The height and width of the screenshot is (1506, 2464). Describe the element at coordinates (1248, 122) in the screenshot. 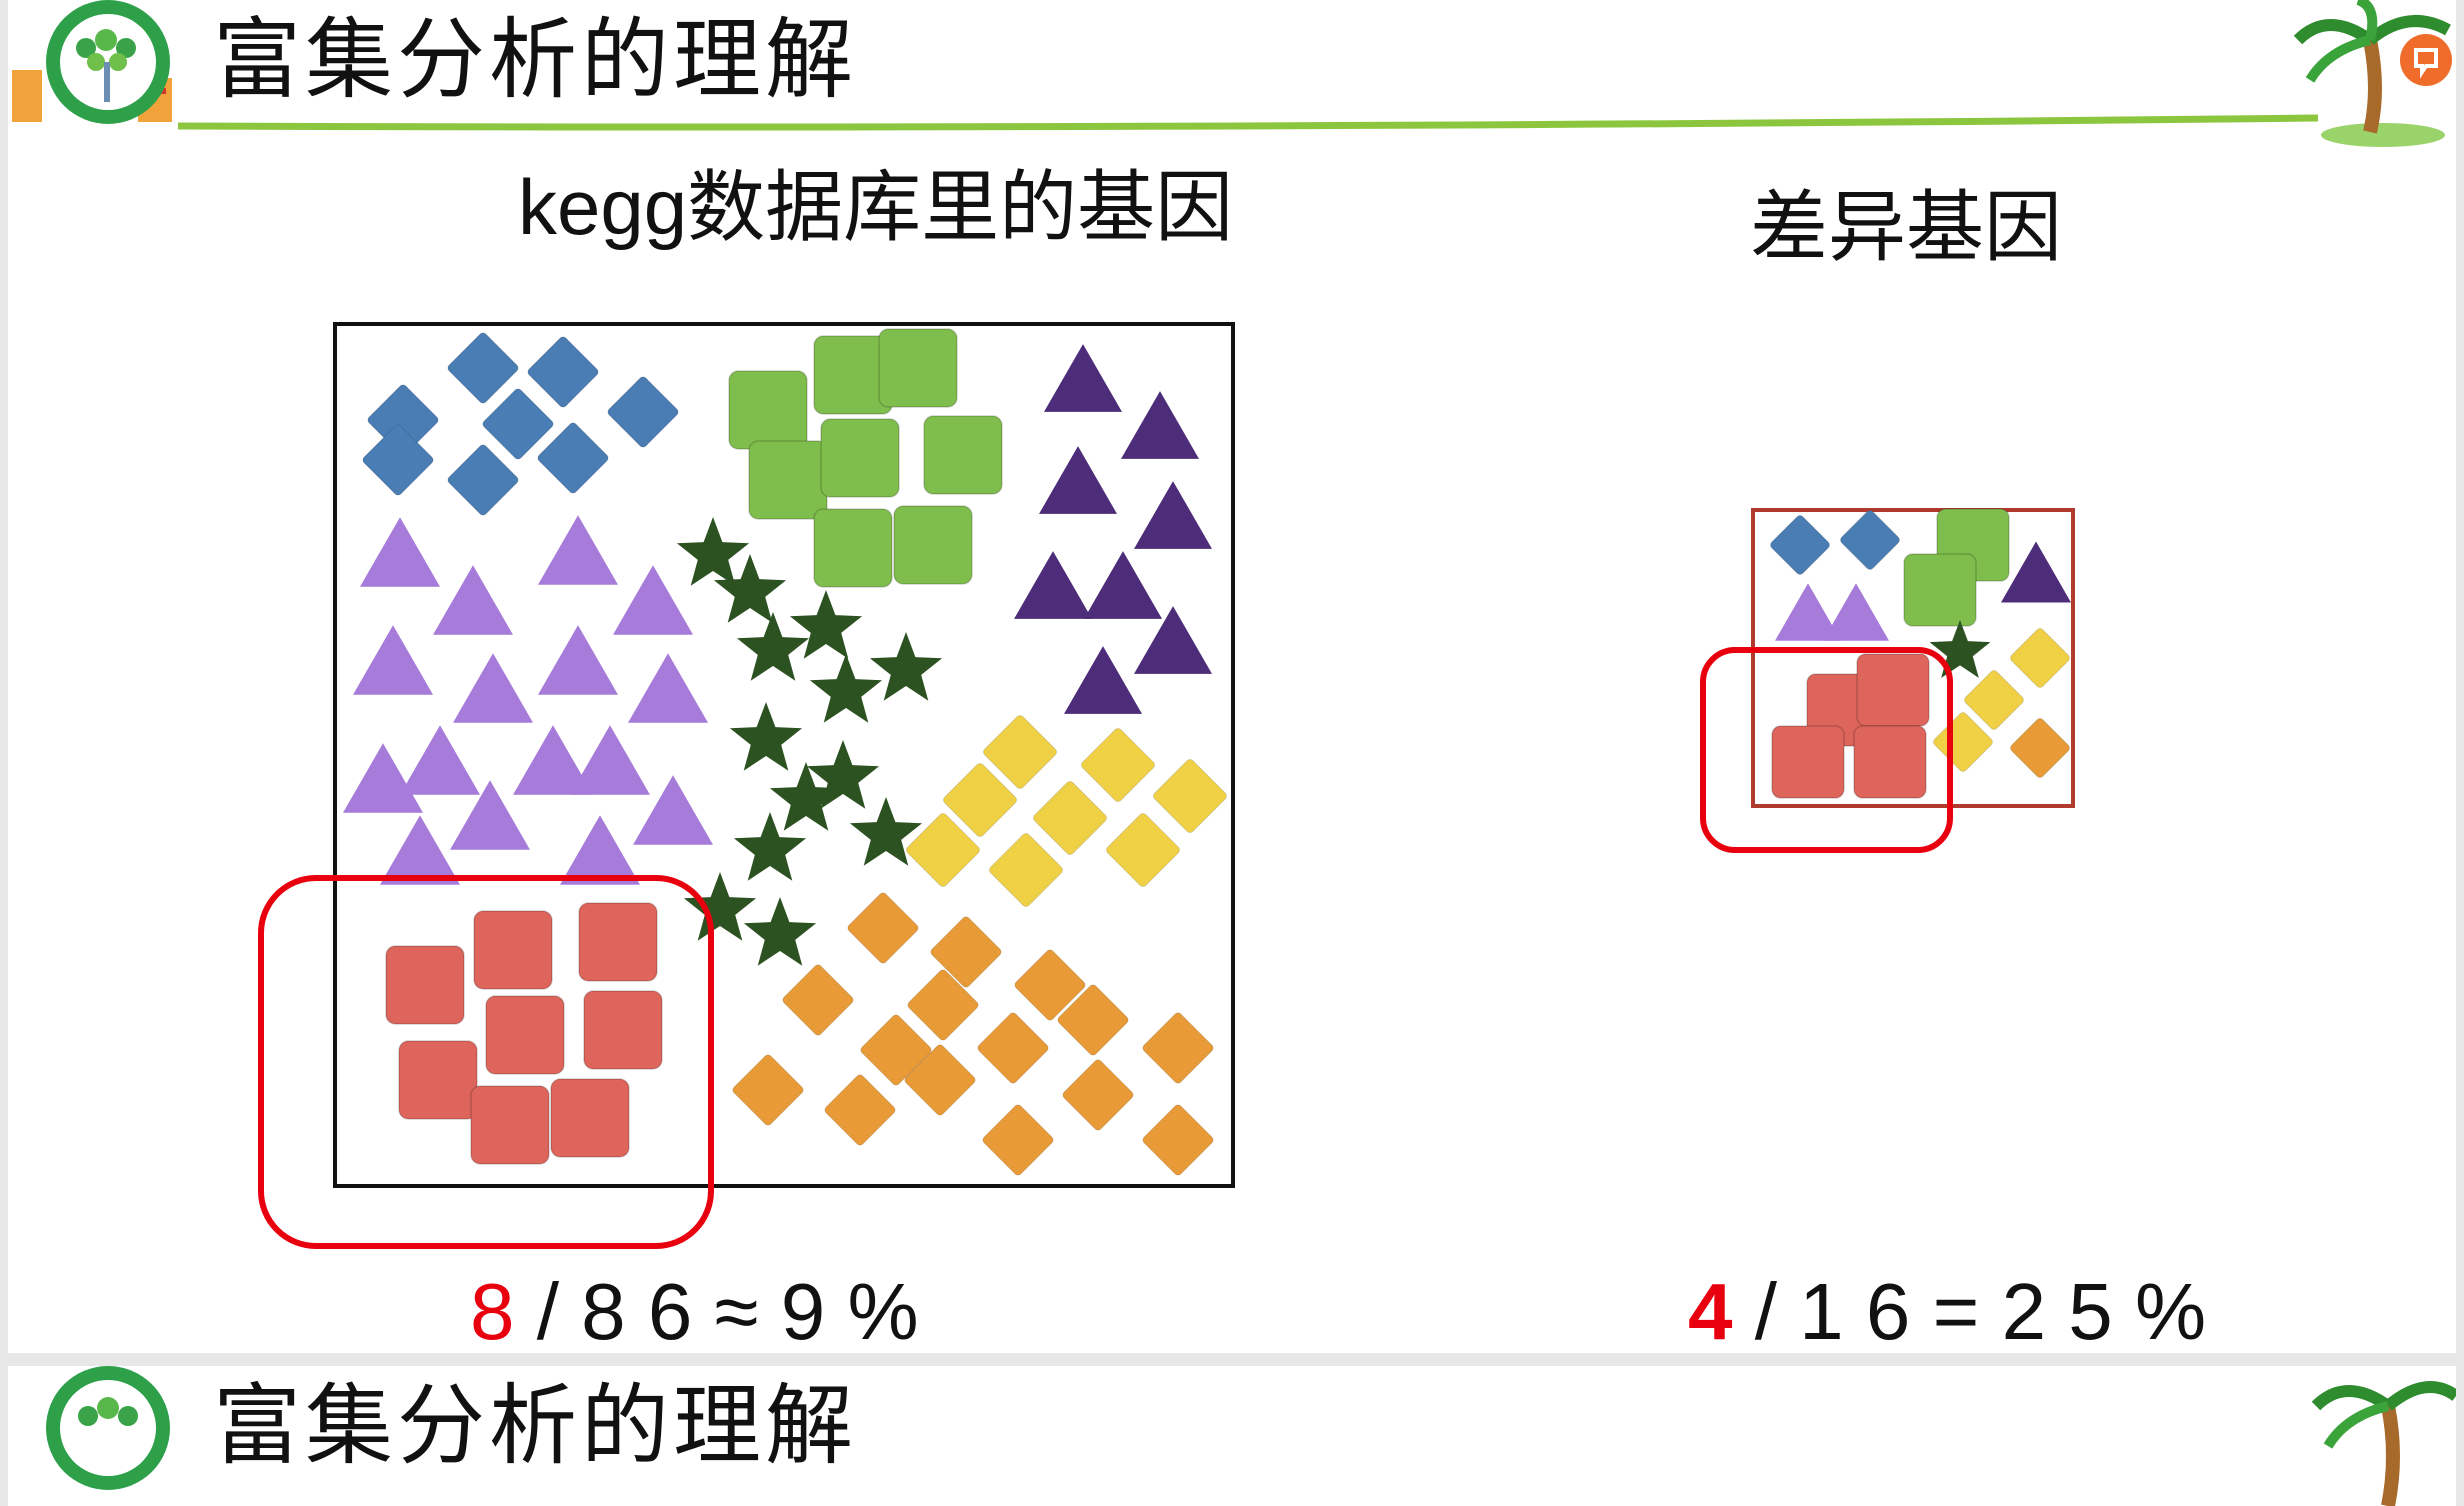

I see `title-underline` at that location.